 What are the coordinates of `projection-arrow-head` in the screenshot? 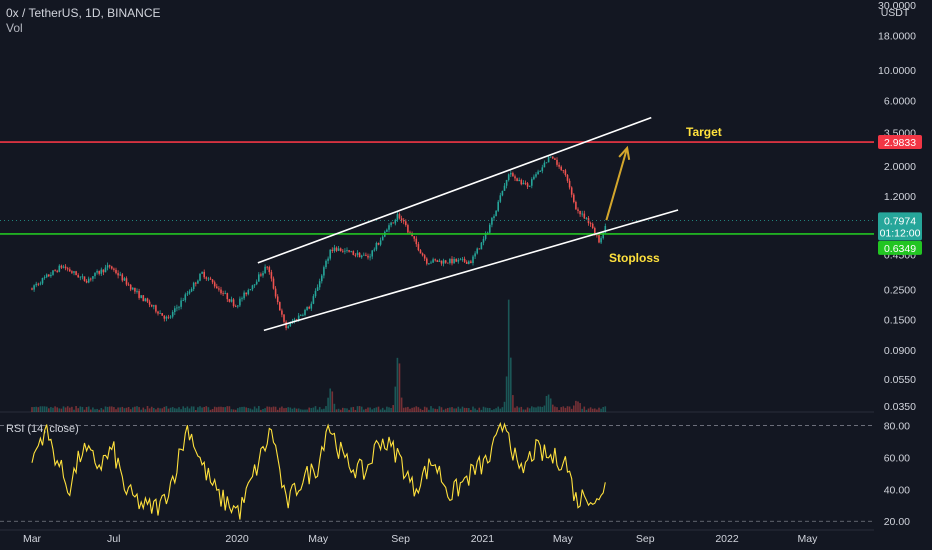 It's located at (624, 152).